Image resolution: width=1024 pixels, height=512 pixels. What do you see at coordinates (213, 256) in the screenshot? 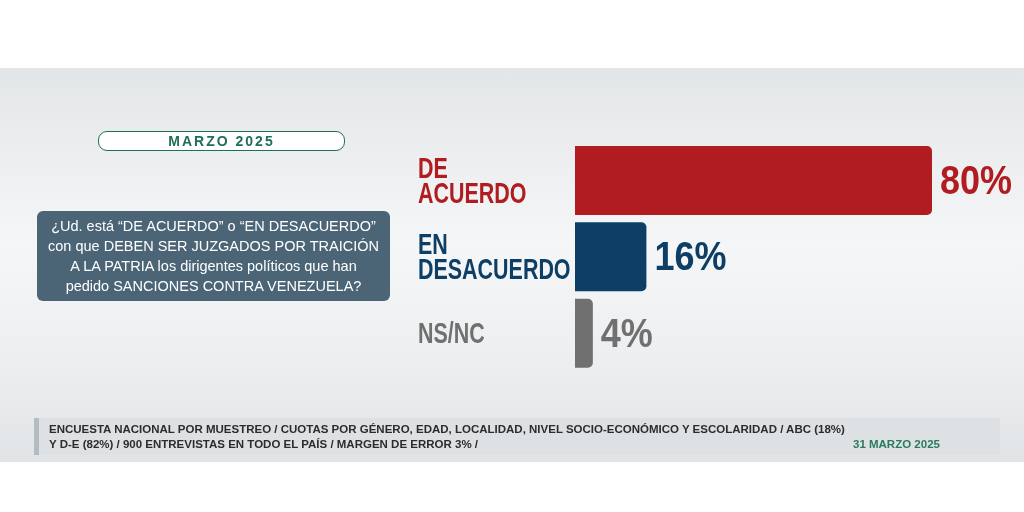
I see `text: ¿Ud. está “DE ACUERDO” o “EN DESACUERDO” con que DEBEN SER JUZGADOS POR TRAICIÓN A LA PATRIA los dirigentes políticos que han pedido SANCIONES CONTRA VENEZUELA?` at bounding box center [213, 256].